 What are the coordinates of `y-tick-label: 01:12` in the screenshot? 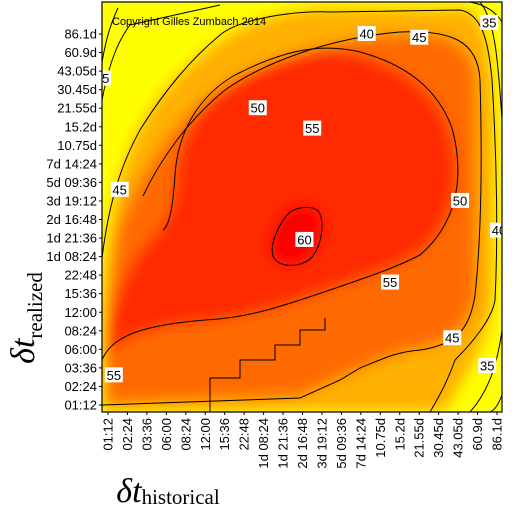 It's located at (80, 405).